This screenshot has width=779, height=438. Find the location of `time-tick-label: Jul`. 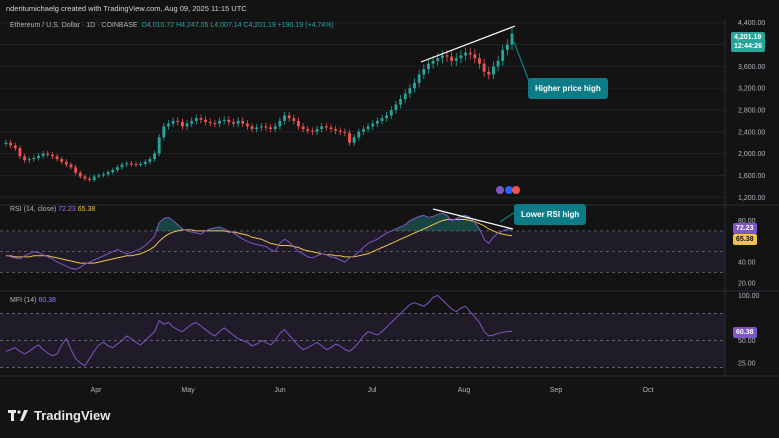

time-tick-label: Jul is located at coordinates (372, 390).